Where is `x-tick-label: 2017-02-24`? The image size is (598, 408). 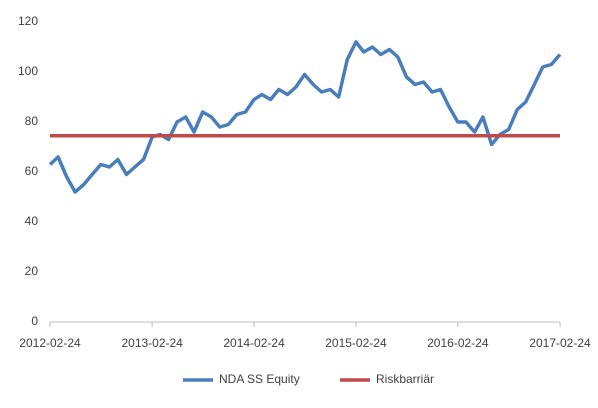
x-tick-label: 2017-02-24 is located at coordinates (560, 343).